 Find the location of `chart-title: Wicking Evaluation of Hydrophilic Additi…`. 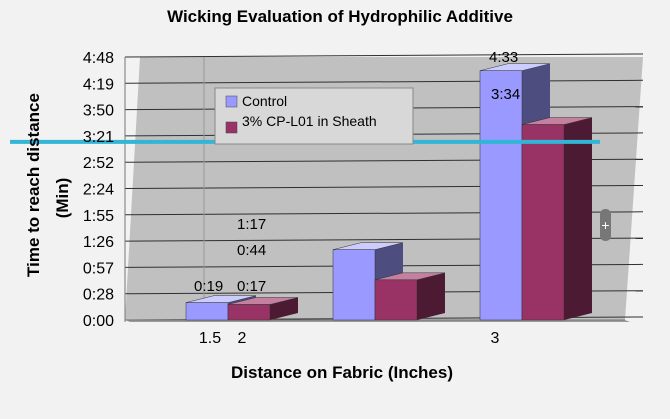

chart-title: Wicking Evaluation of Hydrophilic Additi… is located at coordinates (340, 16).